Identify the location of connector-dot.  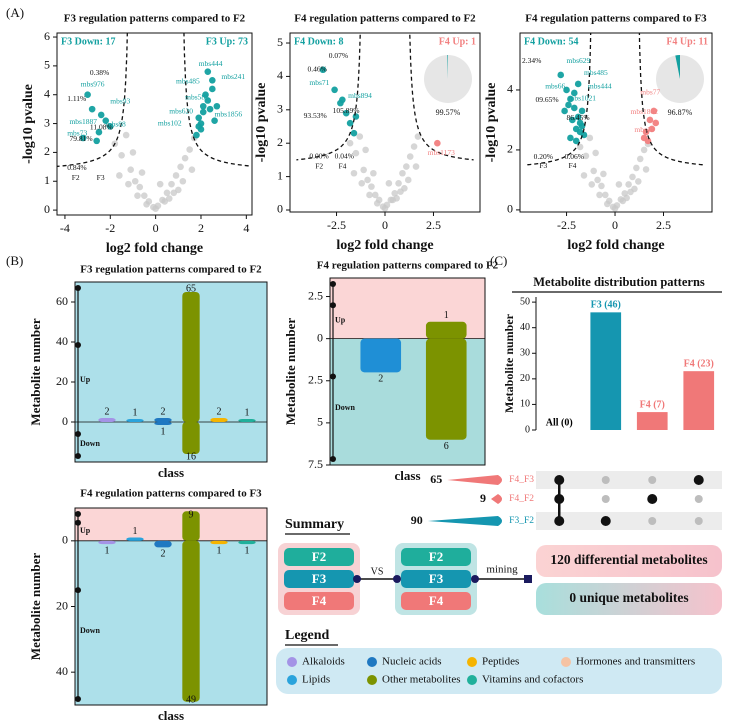
(397, 579).